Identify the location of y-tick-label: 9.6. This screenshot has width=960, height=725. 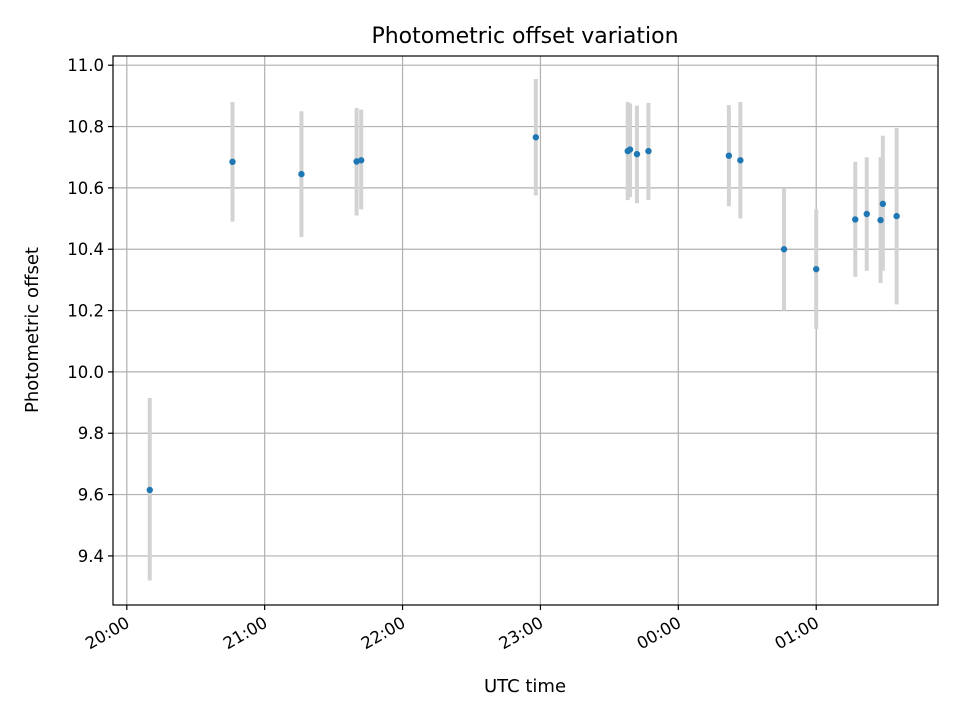
(91, 495).